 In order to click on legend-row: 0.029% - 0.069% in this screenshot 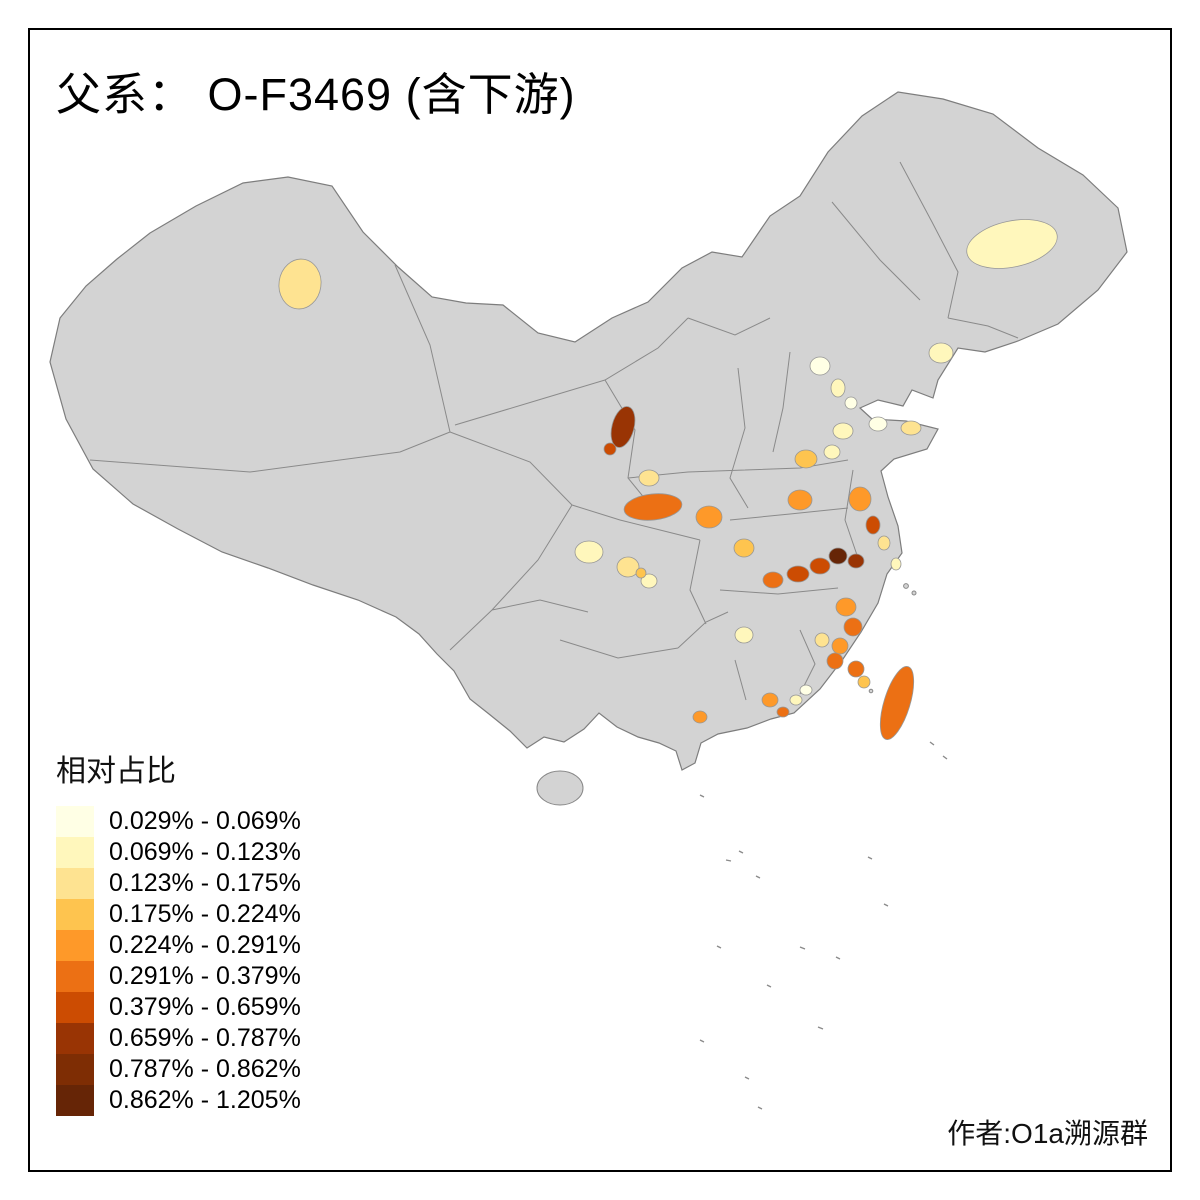, I will do `click(178, 821)`.